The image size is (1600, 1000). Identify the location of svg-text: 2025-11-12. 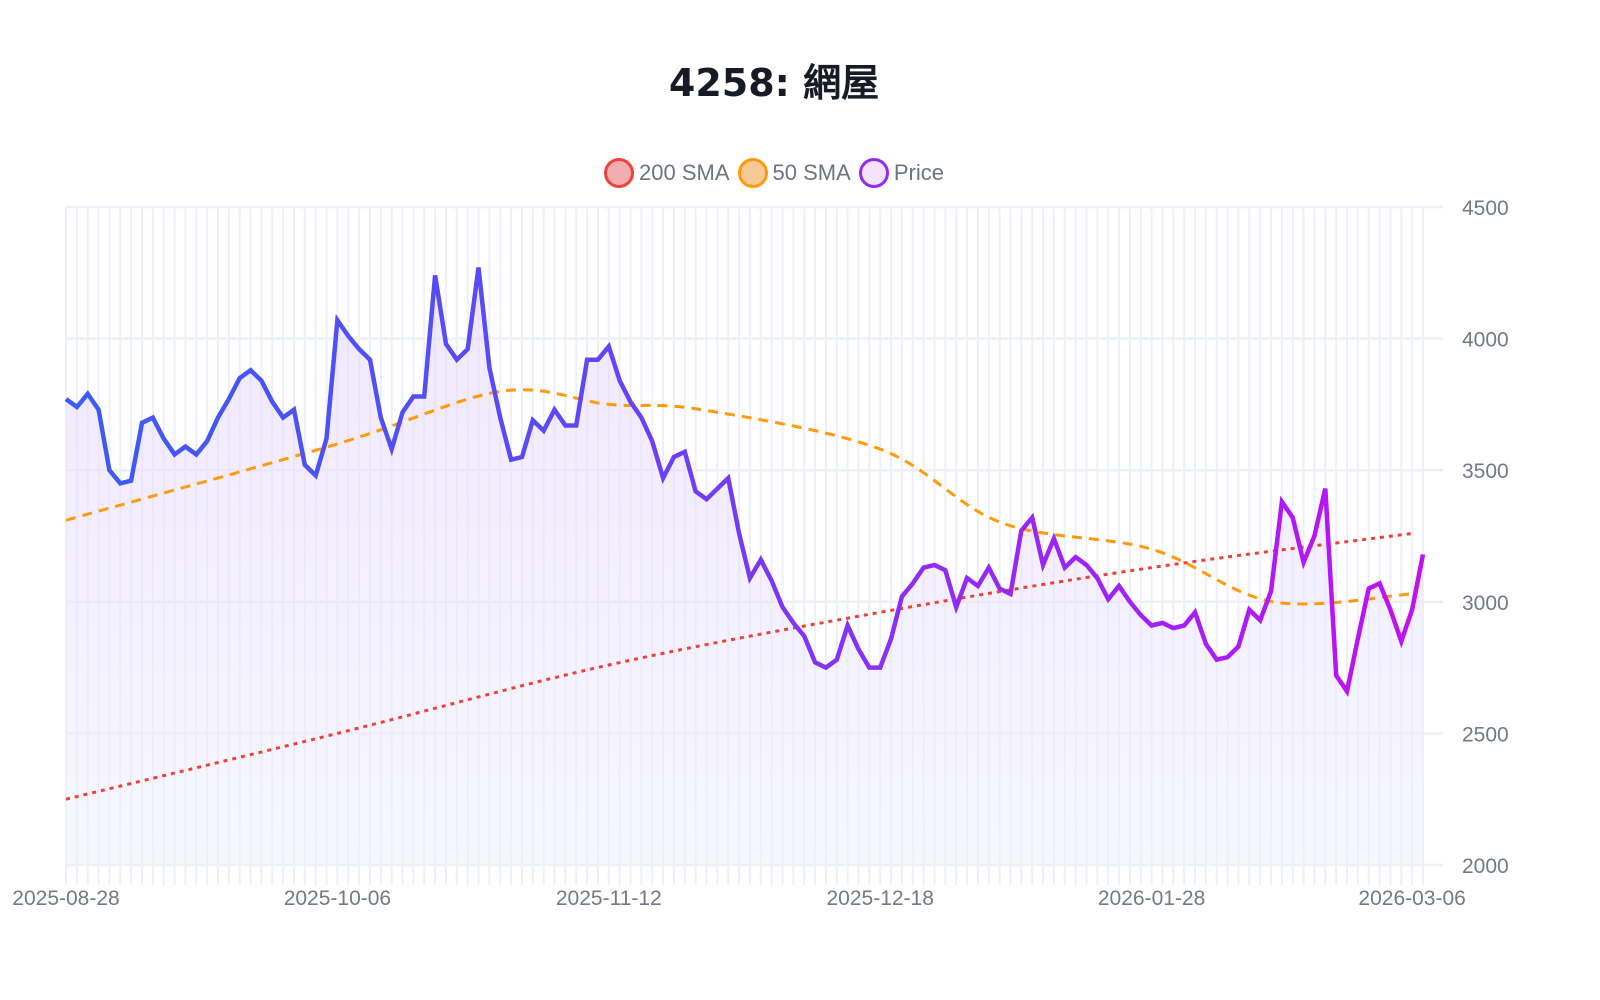
(609, 898).